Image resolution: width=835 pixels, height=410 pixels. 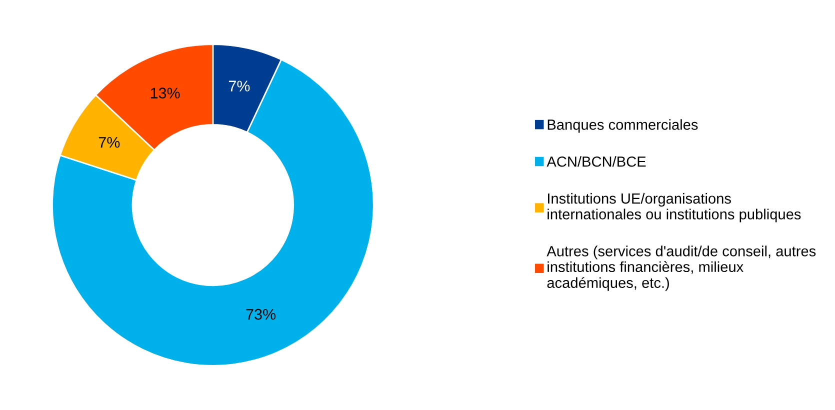 What do you see at coordinates (681, 268) in the screenshot?
I see `legend-label: Autres (services d'audit/de conseil, autres institutions financières, milieux académiques, etc.)` at bounding box center [681, 268].